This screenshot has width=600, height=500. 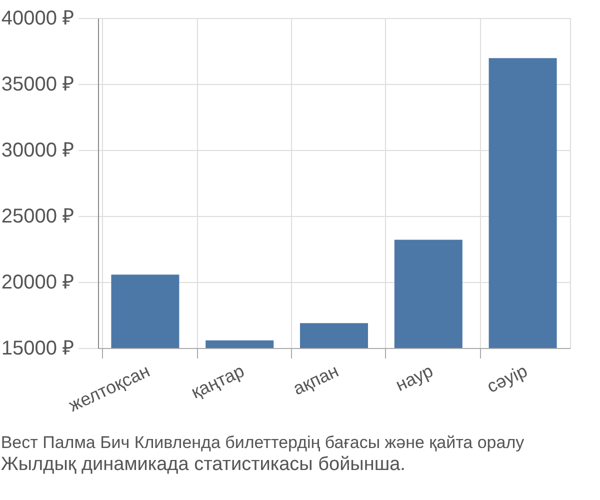 What do you see at coordinates (203, 465) in the screenshot?
I see `text: Жылдық динамикада статистикасы бойынша.` at bounding box center [203, 465].